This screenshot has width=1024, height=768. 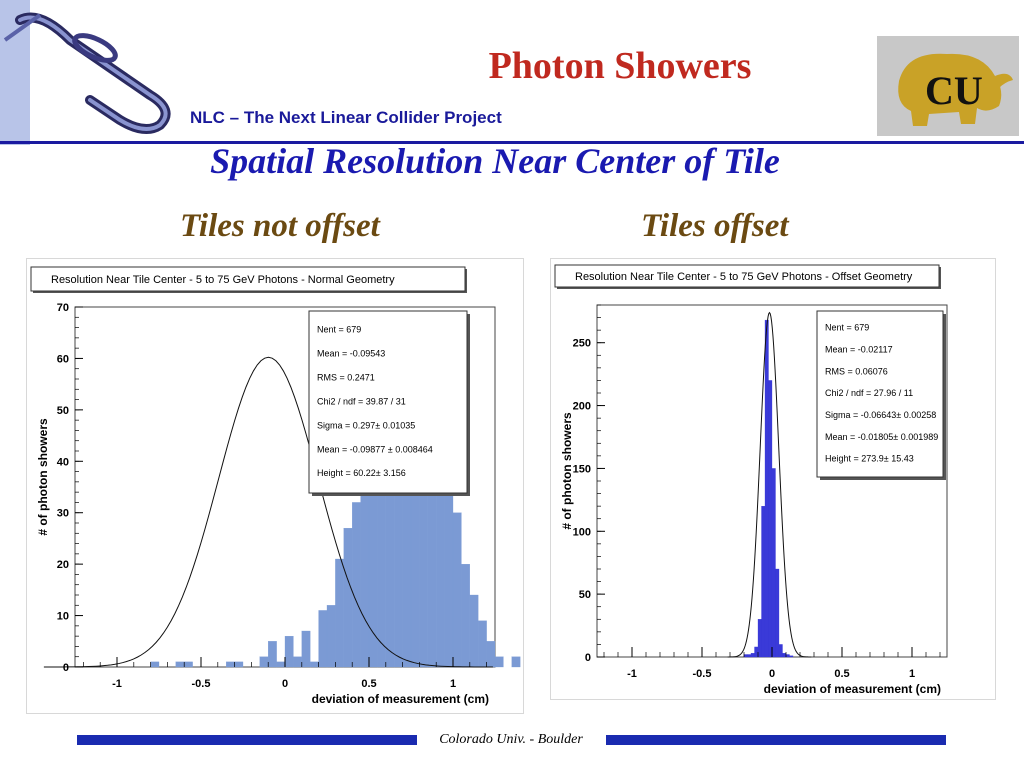 I want to click on stats-line: Height = 273.9± 15.43, so click(x=869, y=459).